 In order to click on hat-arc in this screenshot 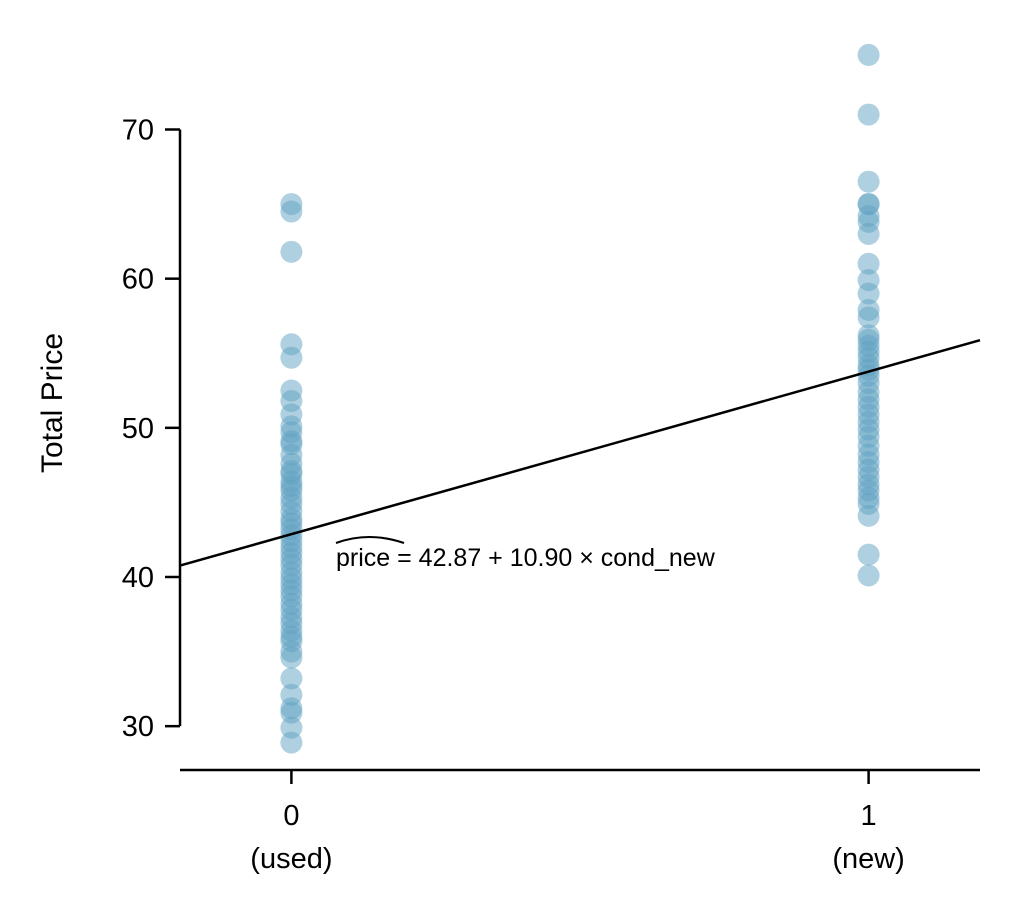, I will do `click(370, 540)`.